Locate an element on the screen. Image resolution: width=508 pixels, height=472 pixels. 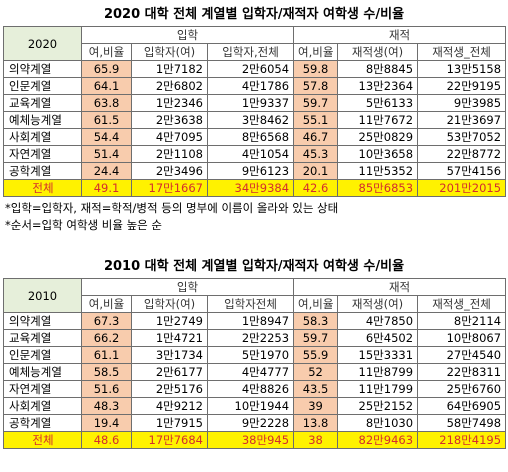
female-ratio-admit: 65.9 is located at coordinates (106, 69).